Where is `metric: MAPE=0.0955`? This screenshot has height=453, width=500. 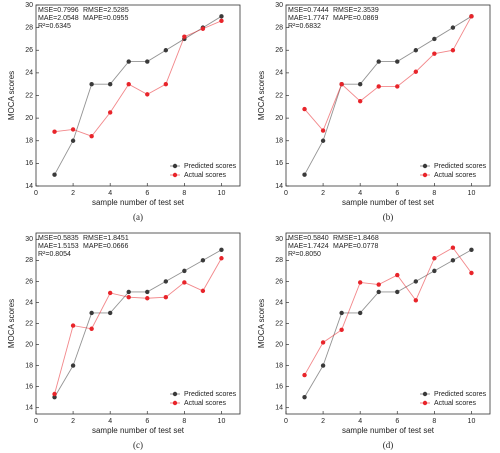 metric: MAPE=0.0955 is located at coordinates (105, 18).